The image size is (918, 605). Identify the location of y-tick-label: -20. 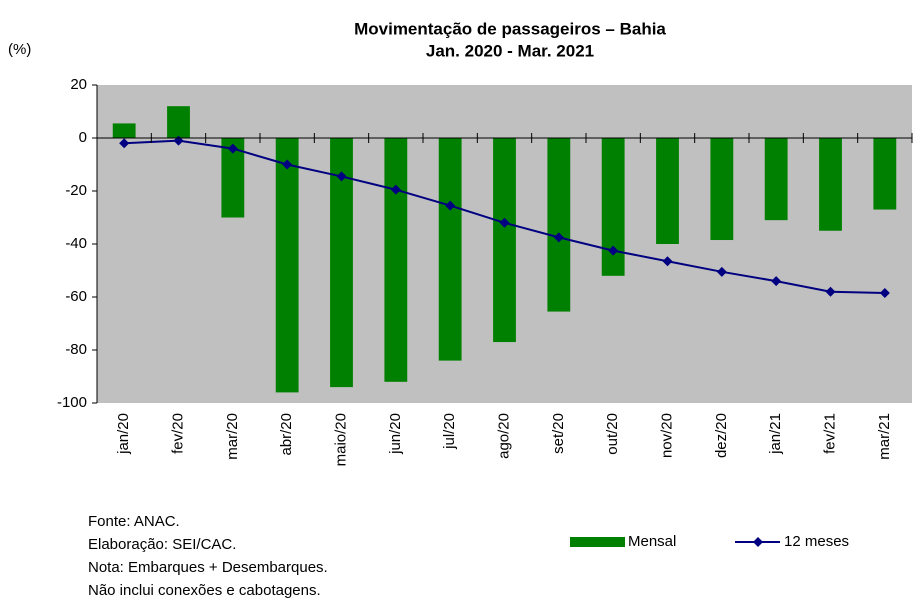
(76, 190).